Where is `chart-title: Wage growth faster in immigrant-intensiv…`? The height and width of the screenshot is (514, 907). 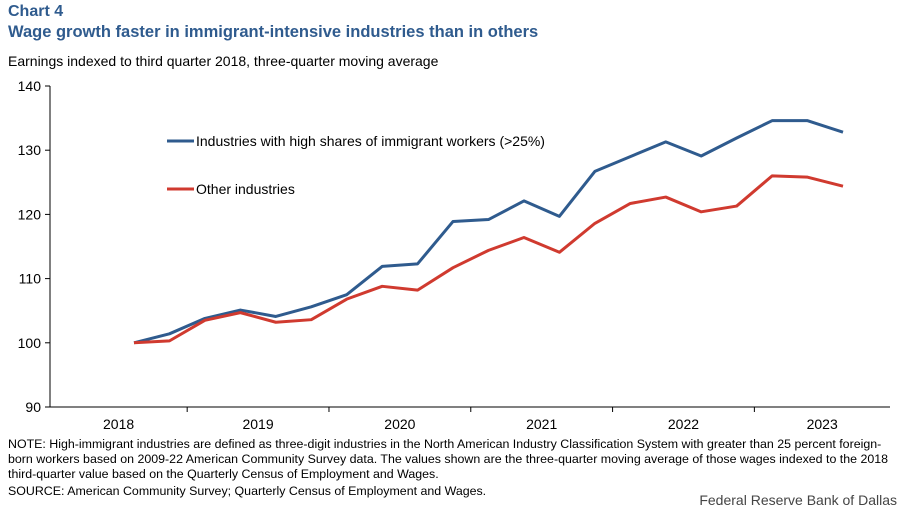 chart-title: Wage growth faster in immigrant-intensiv… is located at coordinates (273, 32).